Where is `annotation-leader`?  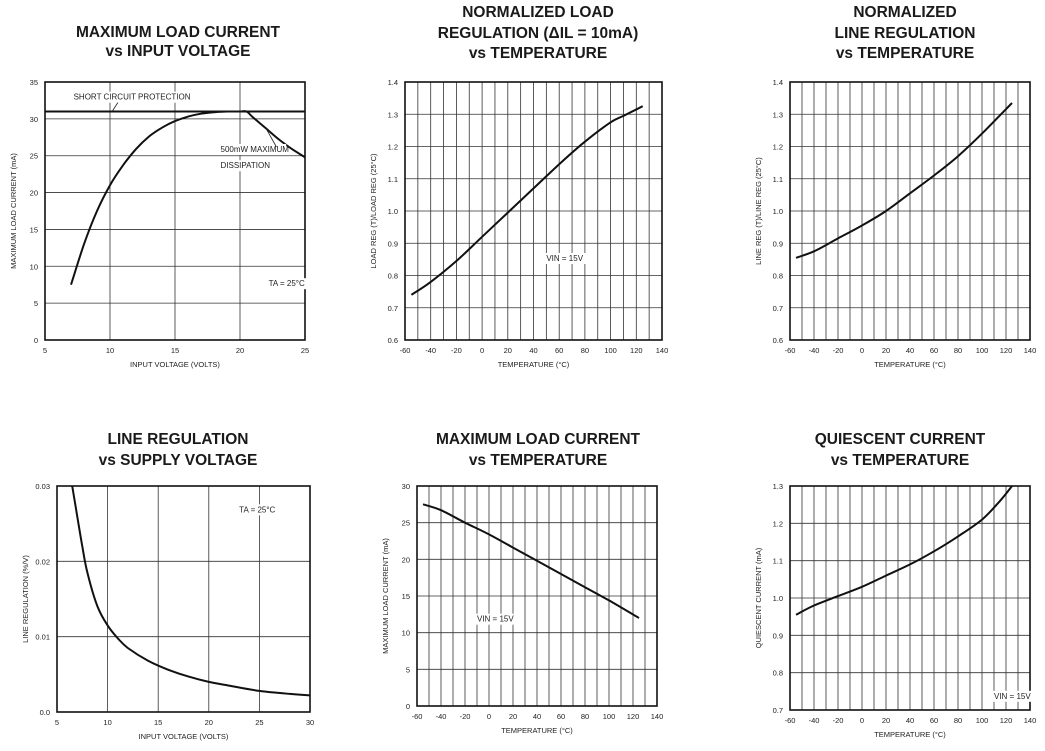 annotation-leader is located at coordinates (115, 106).